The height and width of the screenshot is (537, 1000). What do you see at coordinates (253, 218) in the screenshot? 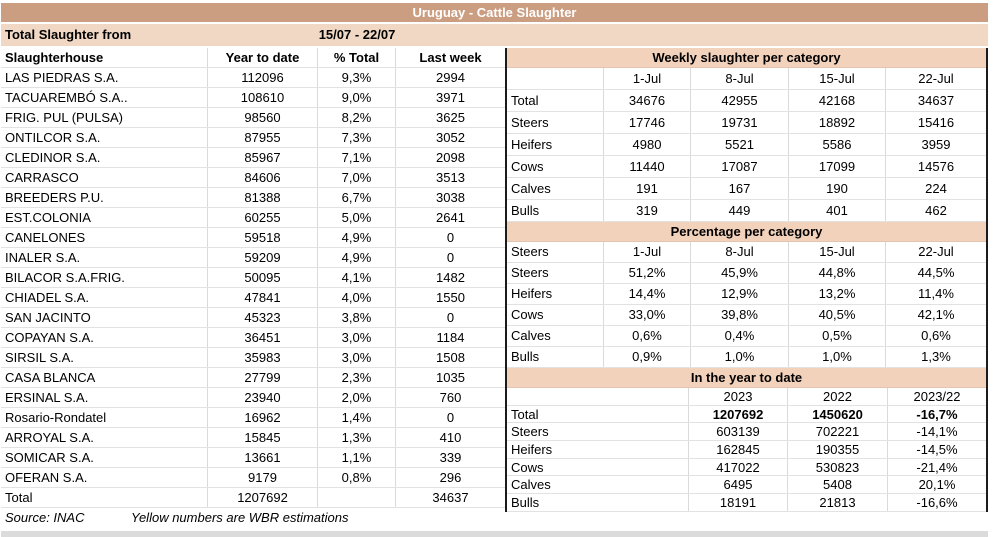
I see `table-row: EST.COLONIA 60255 5,0% 2641` at bounding box center [253, 218].